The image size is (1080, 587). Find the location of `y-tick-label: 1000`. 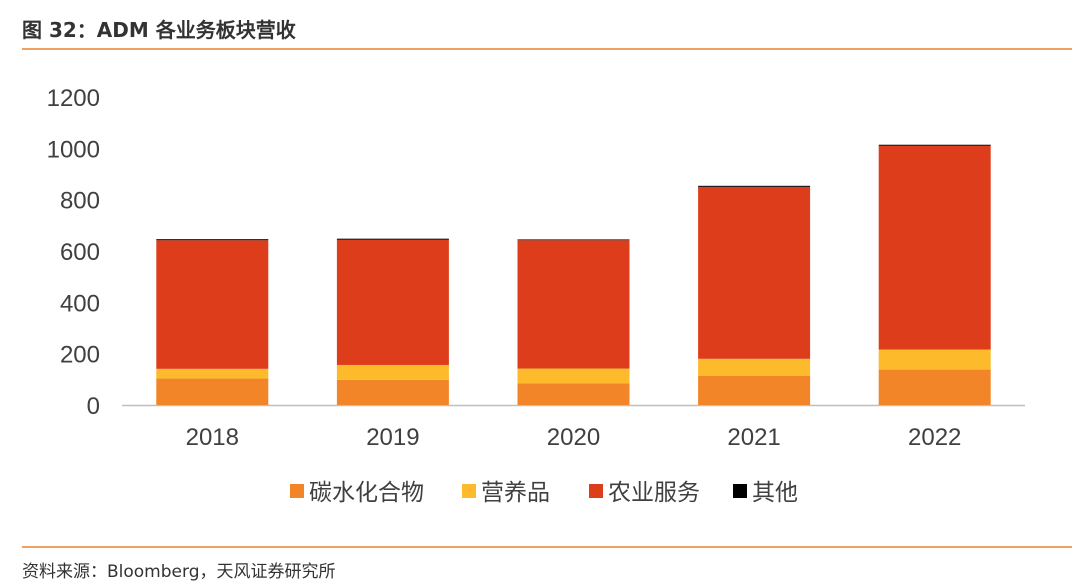

y-tick-label: 1000 is located at coordinates (73, 149).